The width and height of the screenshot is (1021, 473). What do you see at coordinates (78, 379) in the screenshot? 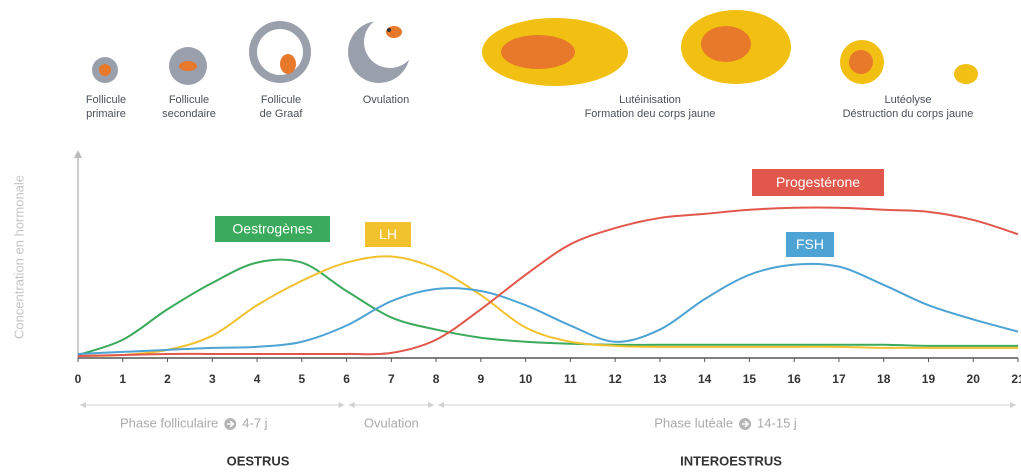
I see `x-tick-label: 0` at bounding box center [78, 379].